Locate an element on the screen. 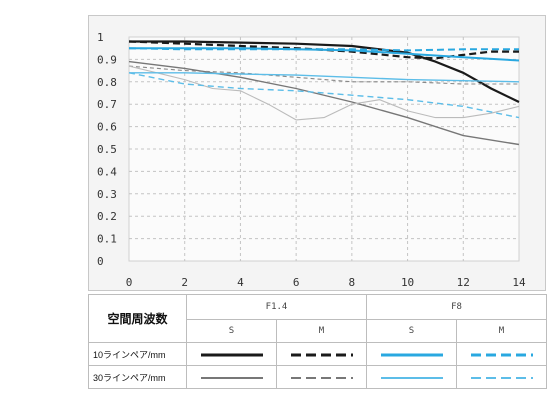  y-tick-label: 0.2 is located at coordinates (107, 216).